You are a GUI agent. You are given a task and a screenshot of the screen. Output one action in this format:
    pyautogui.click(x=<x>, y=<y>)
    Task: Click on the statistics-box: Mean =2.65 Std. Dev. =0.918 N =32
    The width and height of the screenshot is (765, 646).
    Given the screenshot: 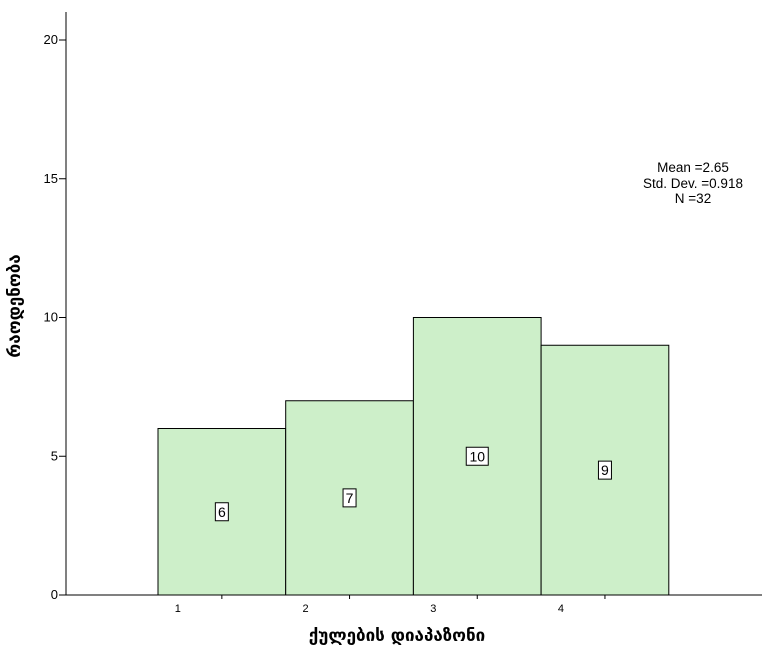 What is the action you would take?
    pyautogui.click(x=693, y=183)
    